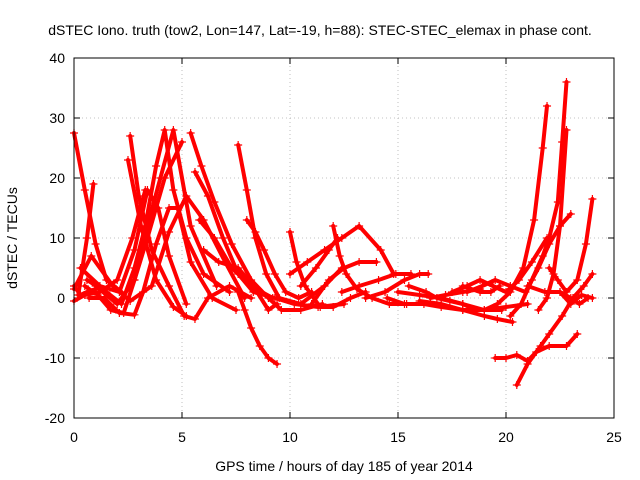 The width and height of the screenshot is (640, 480). I want to click on x-tick-label: 20, so click(506, 437).